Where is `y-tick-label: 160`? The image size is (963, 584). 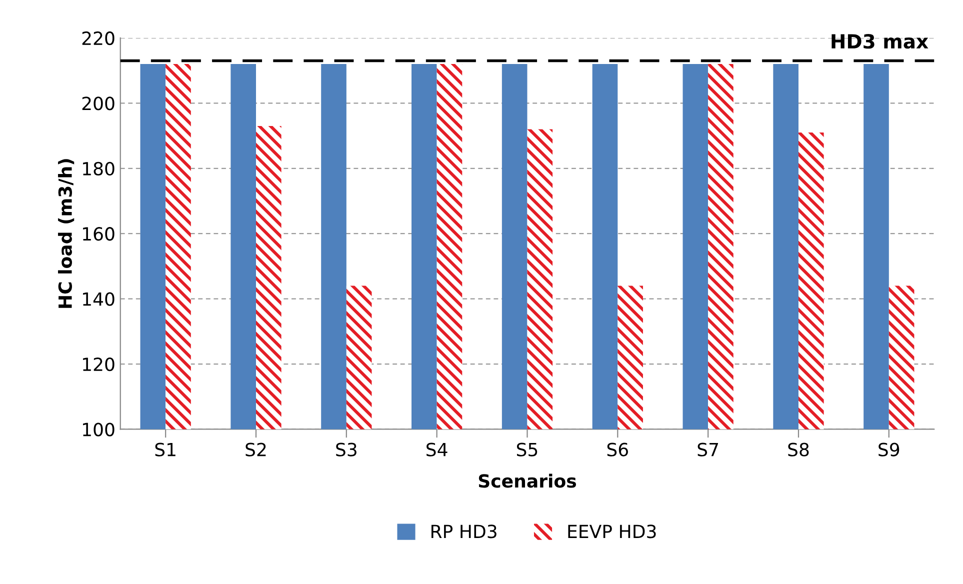
y-tick-label: 160 is located at coordinates (98, 234).